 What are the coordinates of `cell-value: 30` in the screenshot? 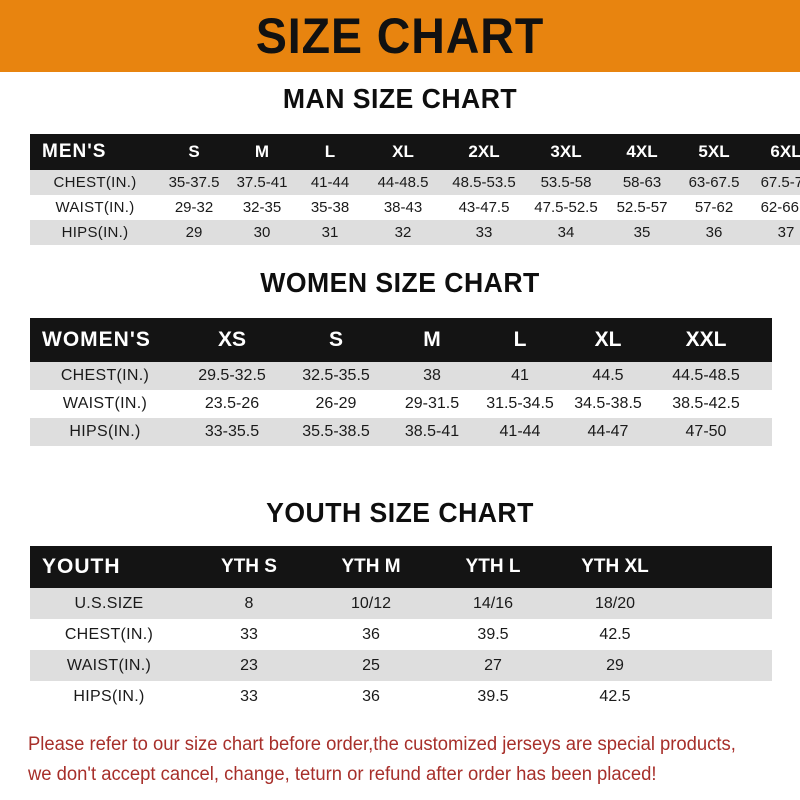 It's located at (262, 232).